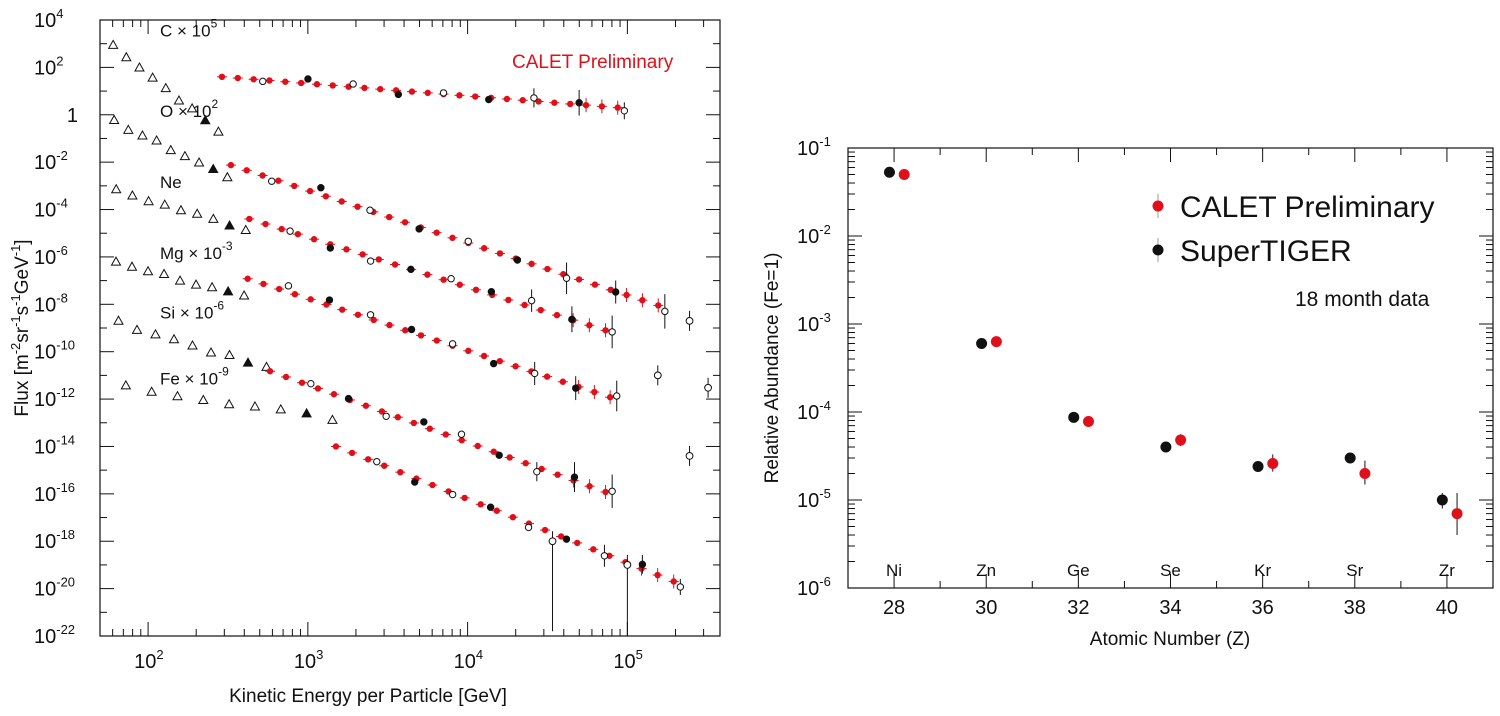 The width and height of the screenshot is (1500, 716). I want to click on left-y-axis-label: Flux [m-2sr-1s-1GeV-1], so click(20, 327).